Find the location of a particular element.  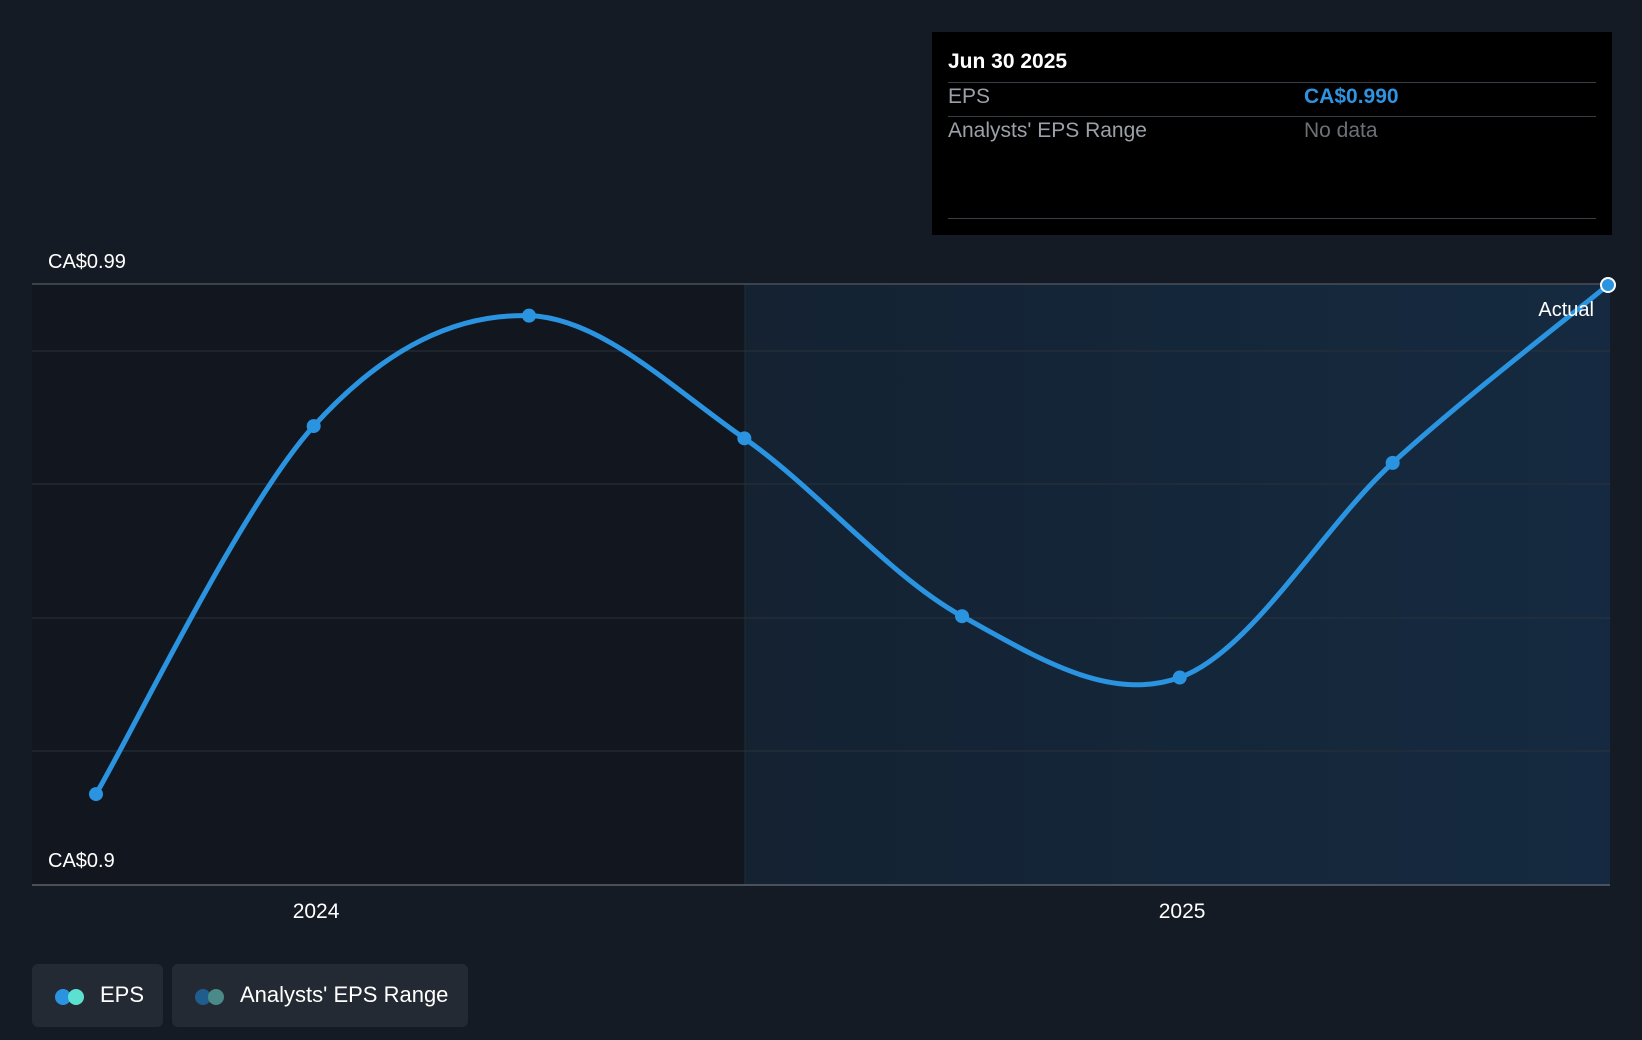

tooltip-eps-label: EPS is located at coordinates (969, 96).